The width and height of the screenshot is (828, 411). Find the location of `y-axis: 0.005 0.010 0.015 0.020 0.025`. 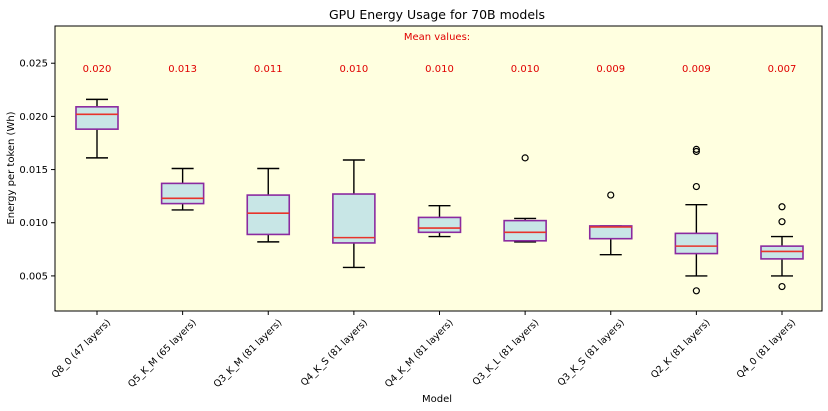

y-axis: 0.005 0.010 0.015 0.020 0.025 is located at coordinates (37, 170).